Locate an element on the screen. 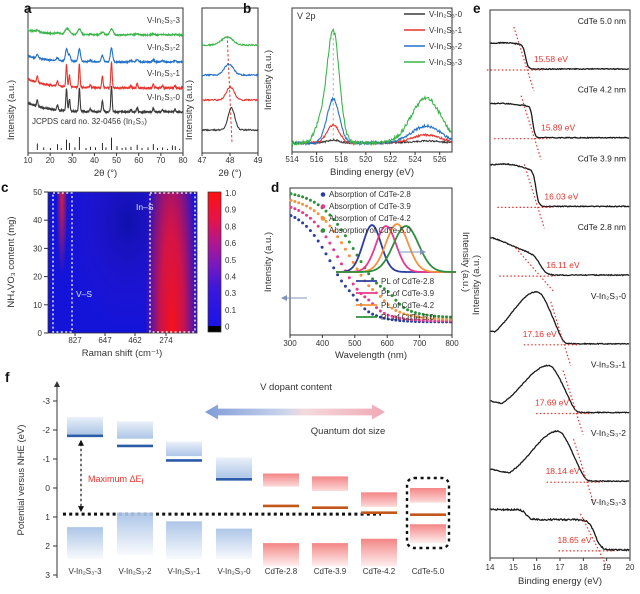  x-axis-label: Wavelength (nm) is located at coordinates (371, 355).